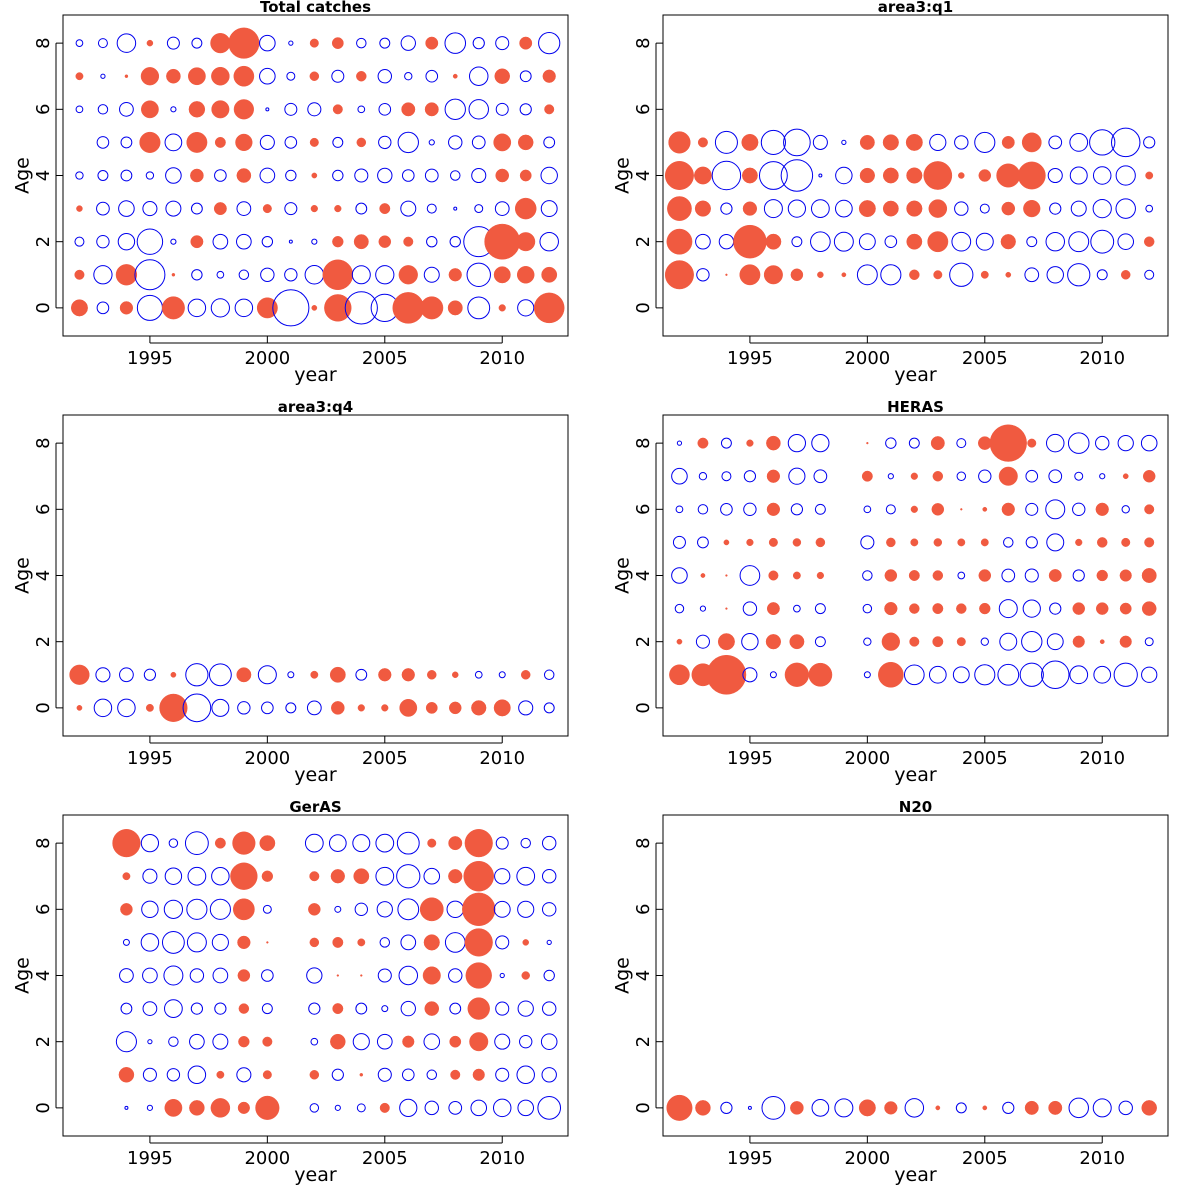  What do you see at coordinates (643, 842) in the screenshot?
I see `y-tick-label: 8` at bounding box center [643, 842].